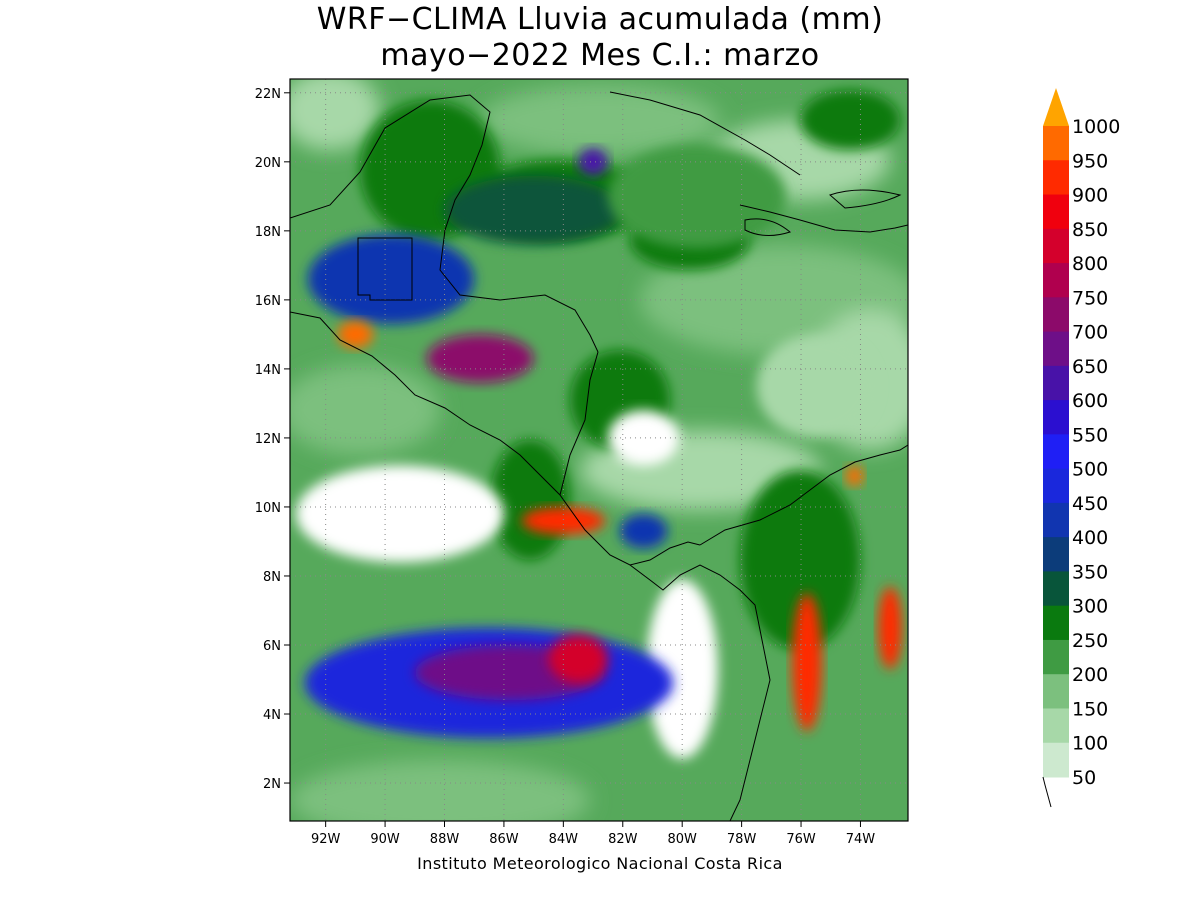  What do you see at coordinates (326, 839) in the screenshot?
I see `lon-tick-label: 92W` at bounding box center [326, 839].